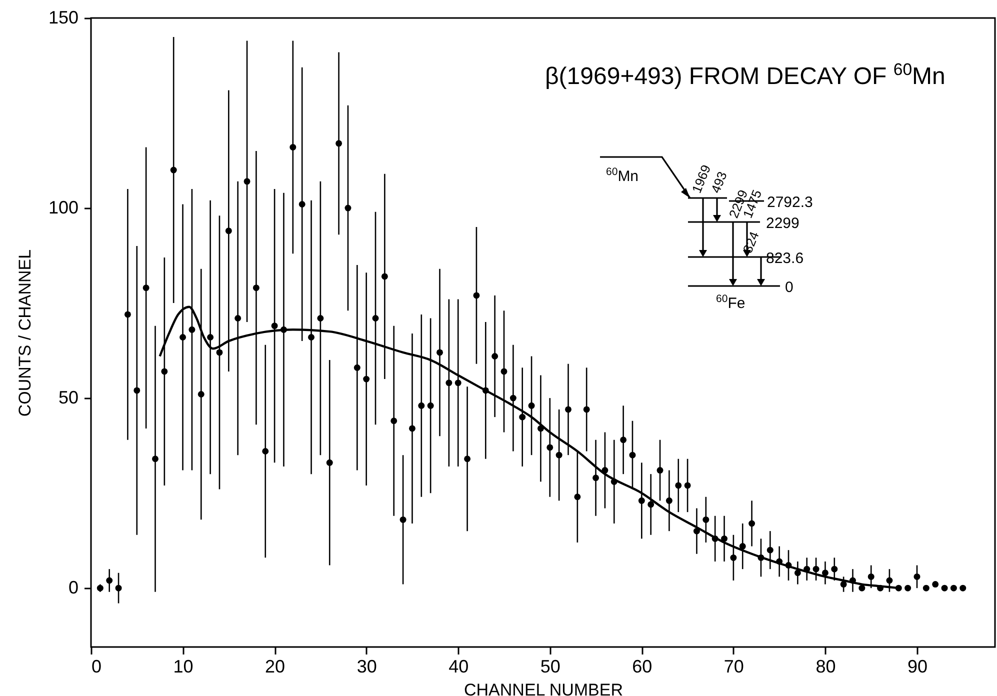  Describe the element at coordinates (731, 302) in the screenshot. I see `annotation: $^{60}$Fe` at that location.